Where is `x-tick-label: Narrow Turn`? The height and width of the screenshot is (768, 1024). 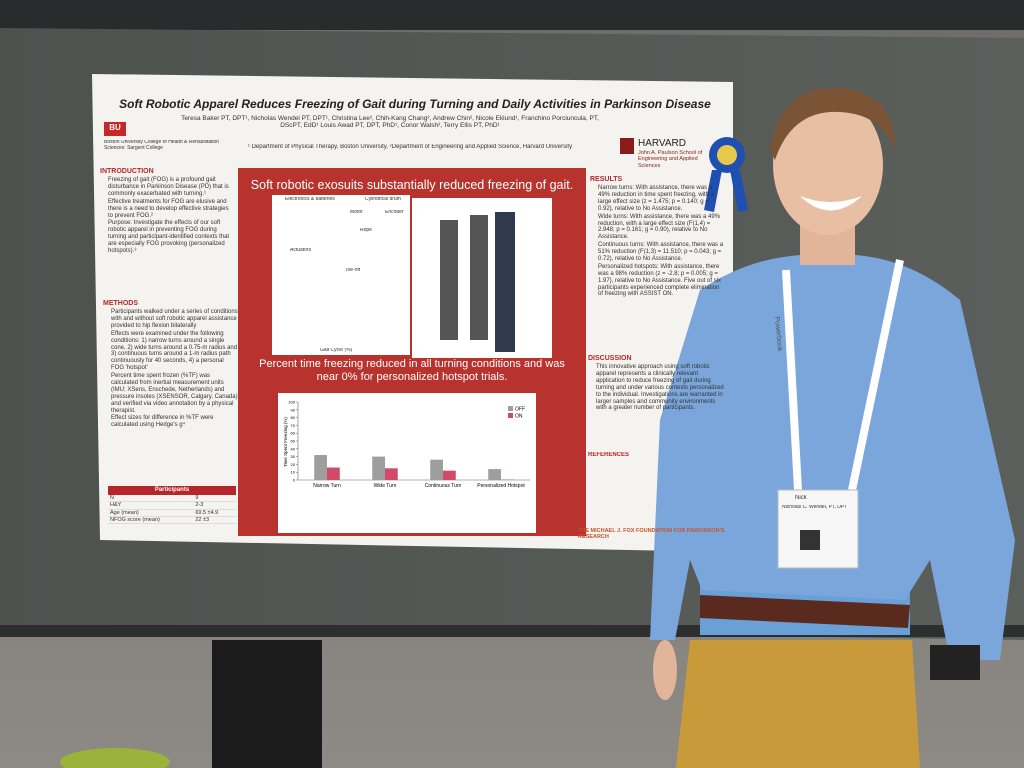
x-tick-label: Narrow Turn is located at coordinates (327, 486).